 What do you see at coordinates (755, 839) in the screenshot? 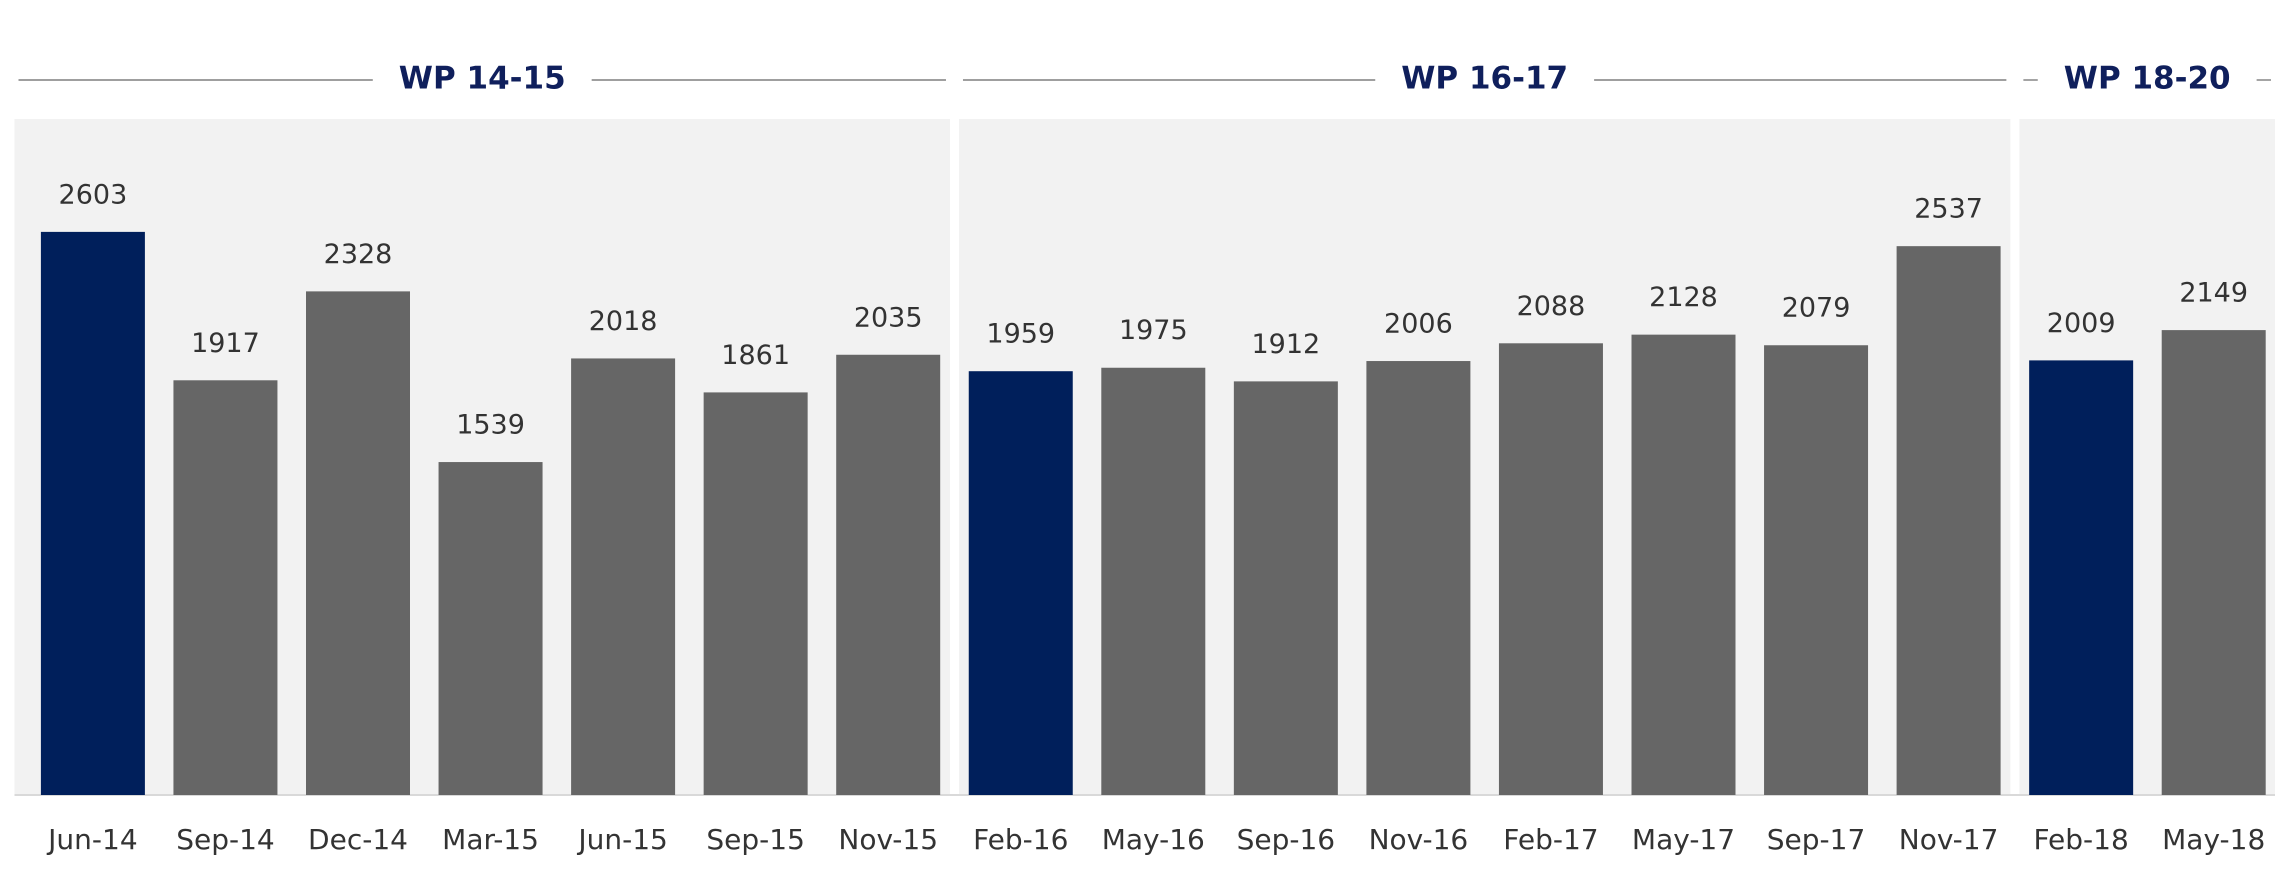
I see `x-tick-label: Sep-15` at bounding box center [755, 839].